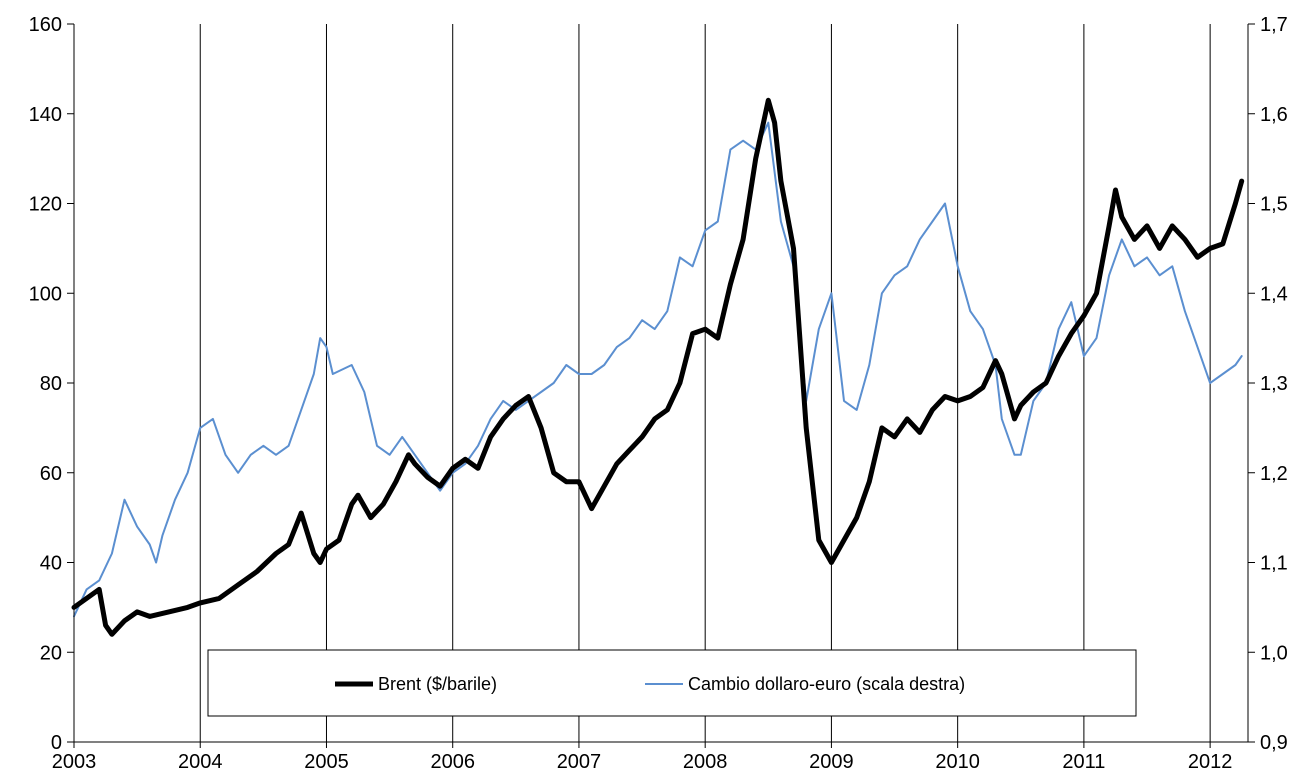  What do you see at coordinates (957, 762) in the screenshot?
I see `x-tick-label: 2010` at bounding box center [957, 762].